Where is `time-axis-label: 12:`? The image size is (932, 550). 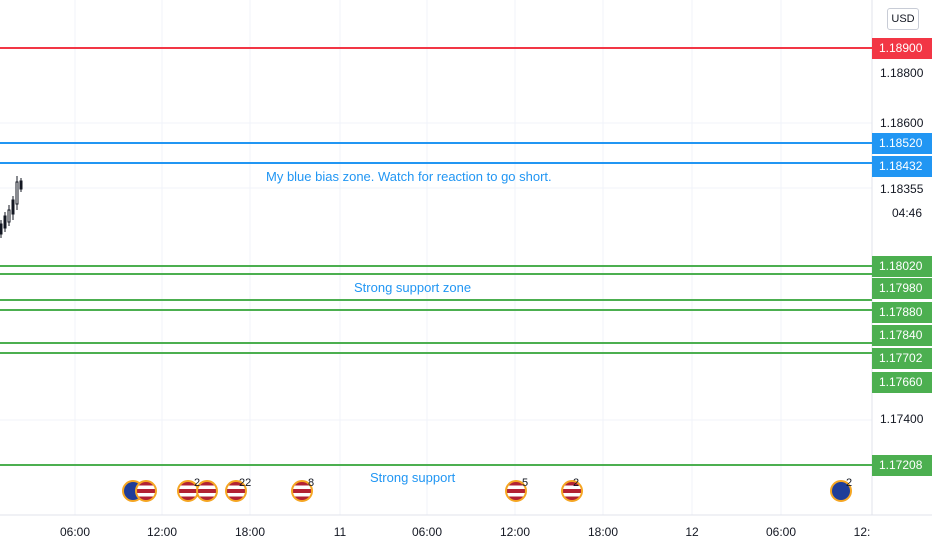 time-axis-label: 12: is located at coordinates (862, 532).